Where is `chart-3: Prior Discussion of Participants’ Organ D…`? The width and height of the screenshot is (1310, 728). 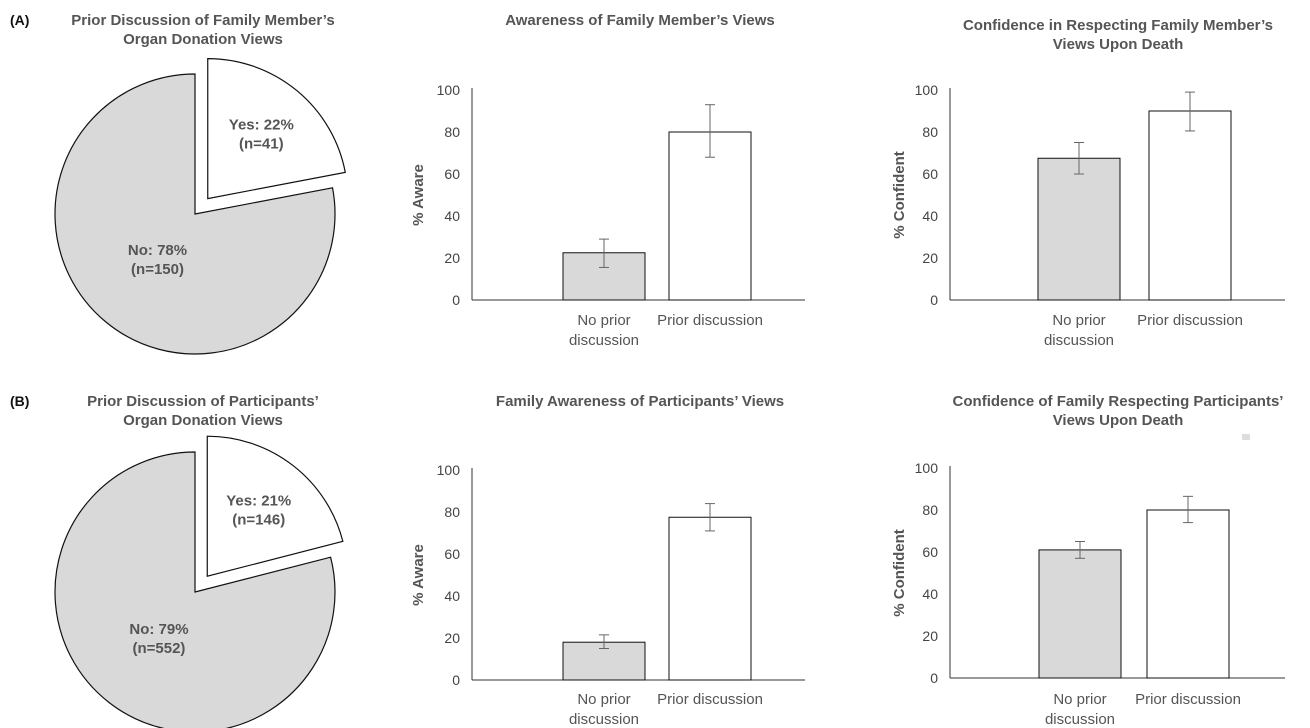 chart-3: Prior Discussion of Participants’ Organ D… is located at coordinates (199, 560).